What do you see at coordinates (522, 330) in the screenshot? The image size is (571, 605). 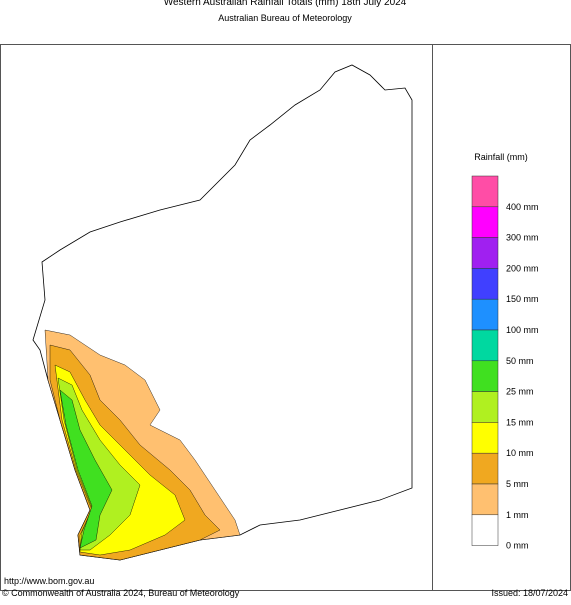 I see `legend-label: 100 mm` at bounding box center [522, 330].